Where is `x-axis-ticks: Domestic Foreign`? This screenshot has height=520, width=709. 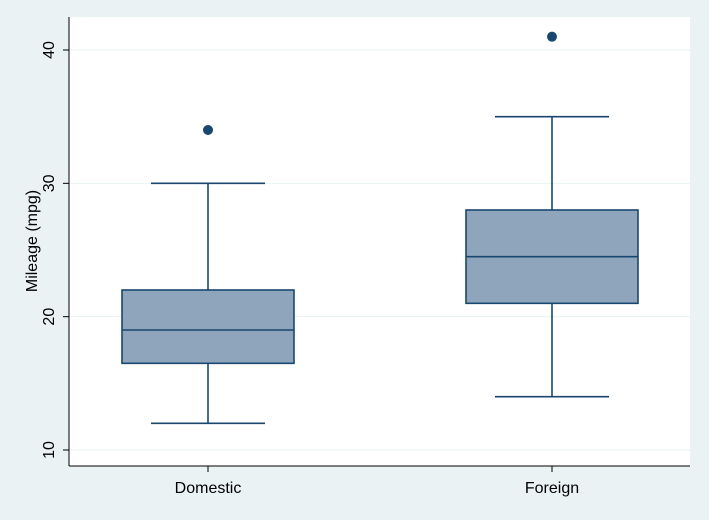 x-axis-ticks: Domestic Foreign is located at coordinates (377, 481).